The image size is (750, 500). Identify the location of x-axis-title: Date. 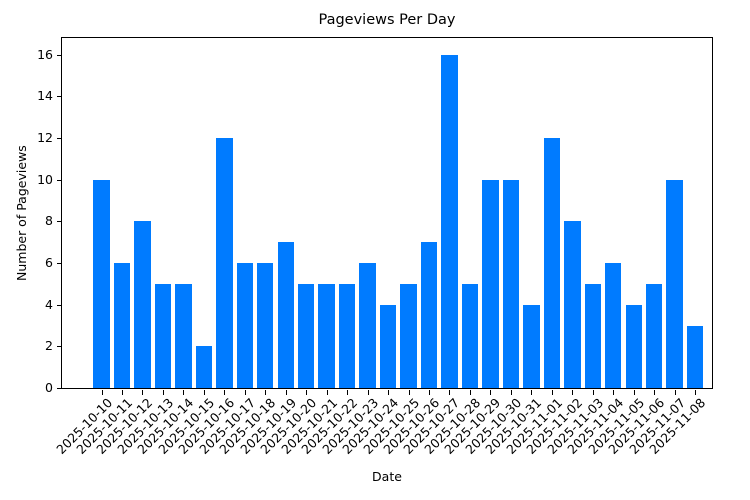
(387, 476).